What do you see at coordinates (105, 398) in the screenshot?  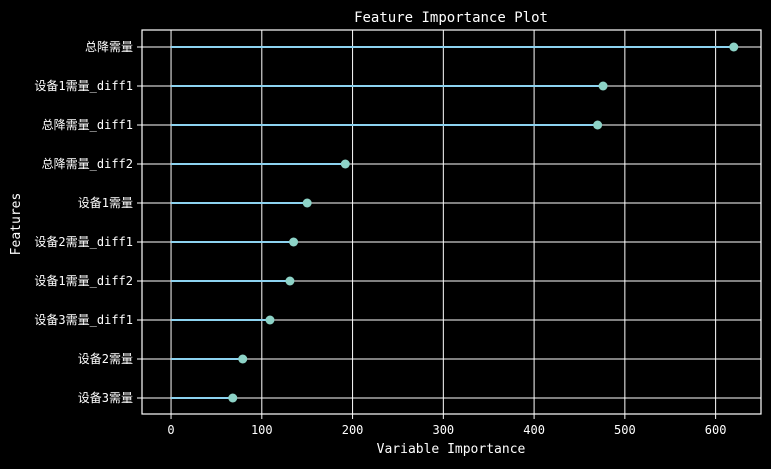 I see `y-tick-label: 设备3需量` at bounding box center [105, 398].